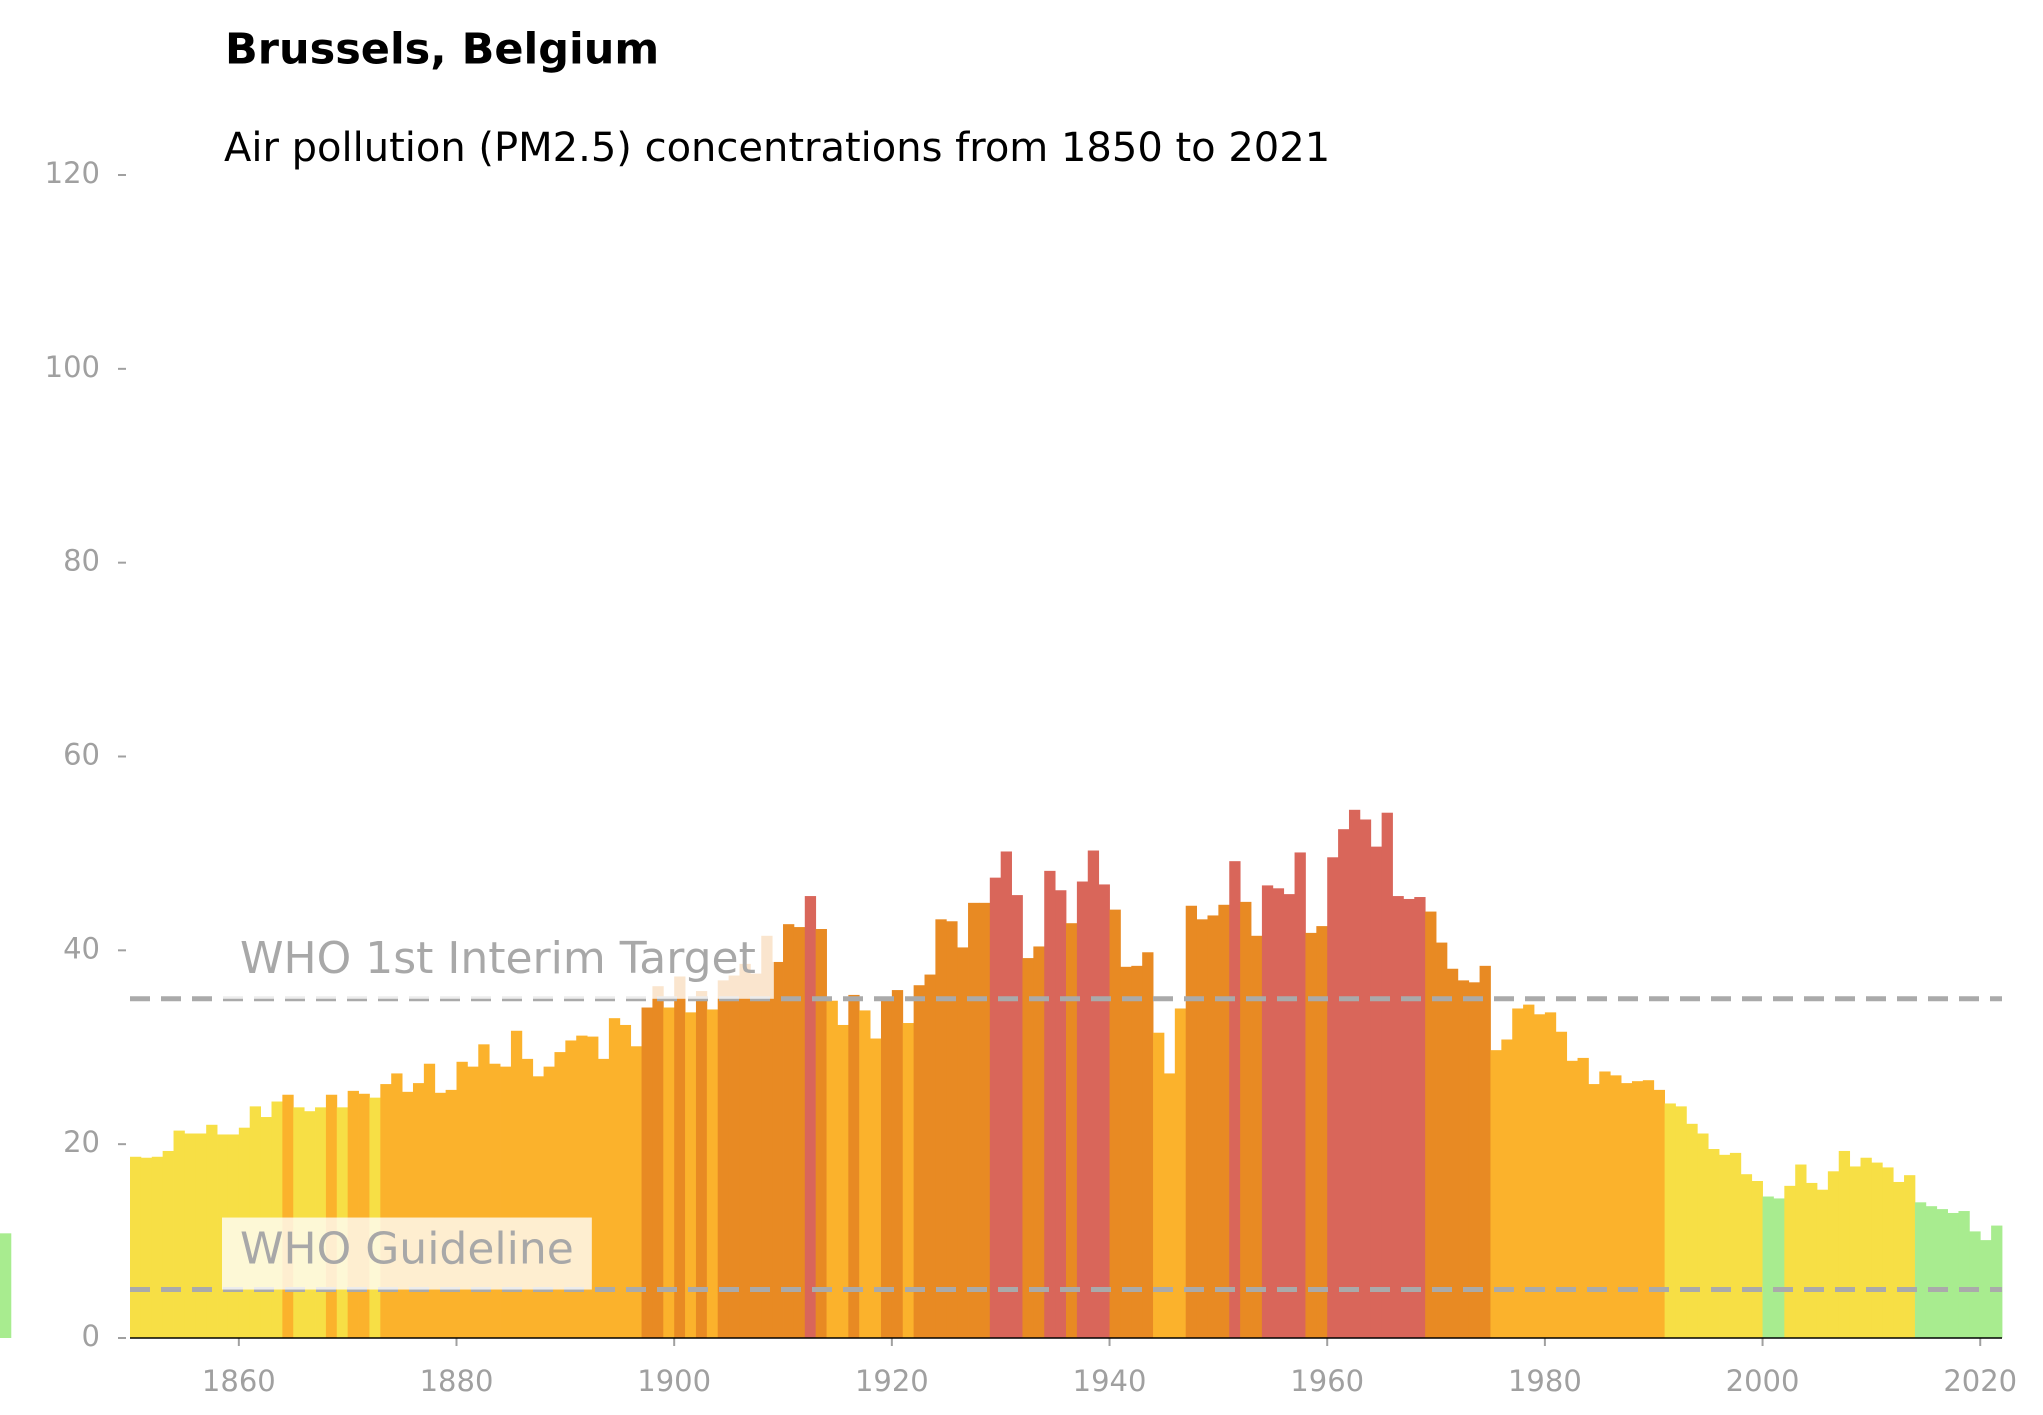 Image resolution: width=2043 pixels, height=1415 pixels. What do you see at coordinates (81, 948) in the screenshot?
I see `y-tick-label: 40` at bounding box center [81, 948].